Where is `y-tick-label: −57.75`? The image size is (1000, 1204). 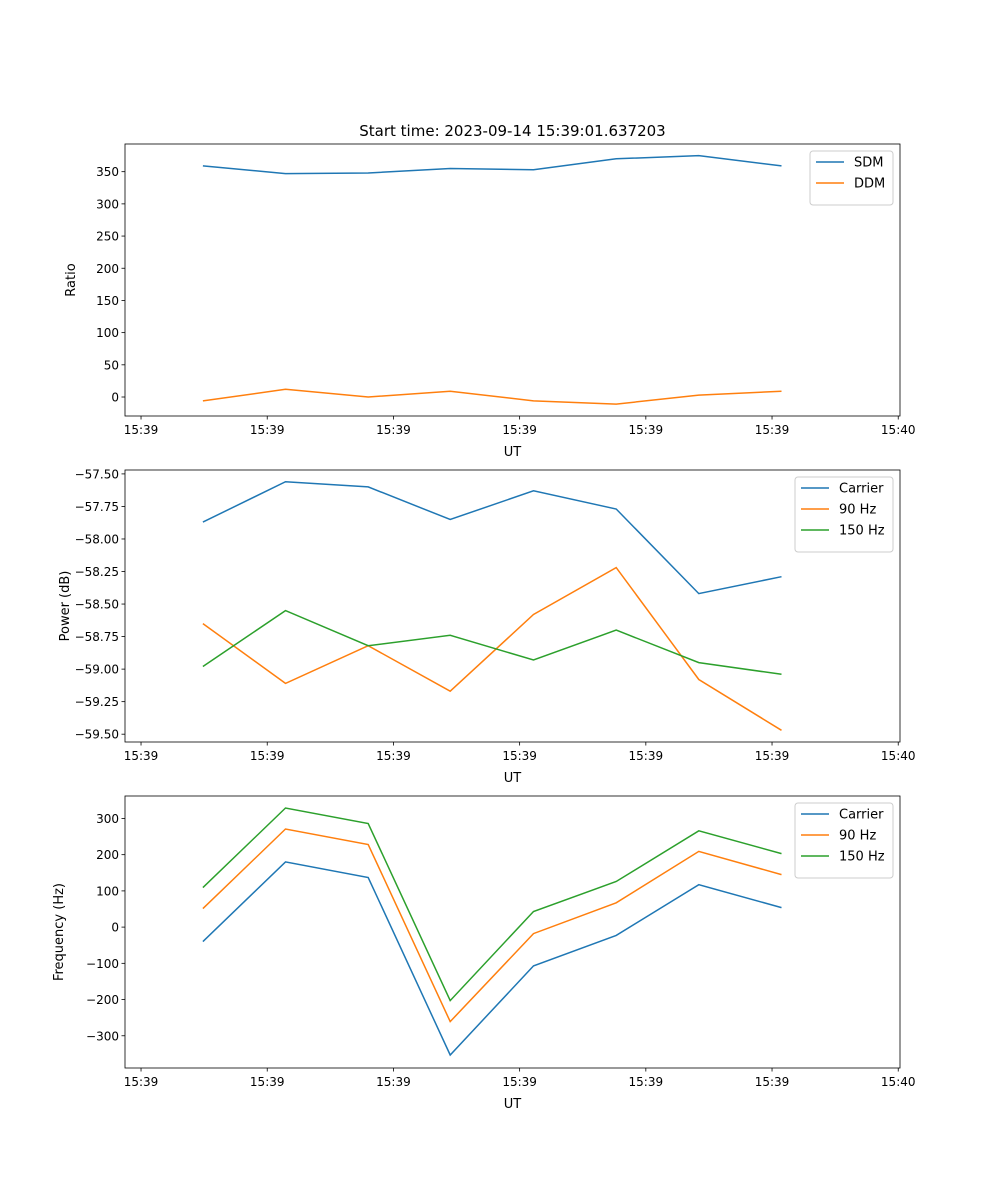 y-tick-label: −57.75 is located at coordinates (97, 507).